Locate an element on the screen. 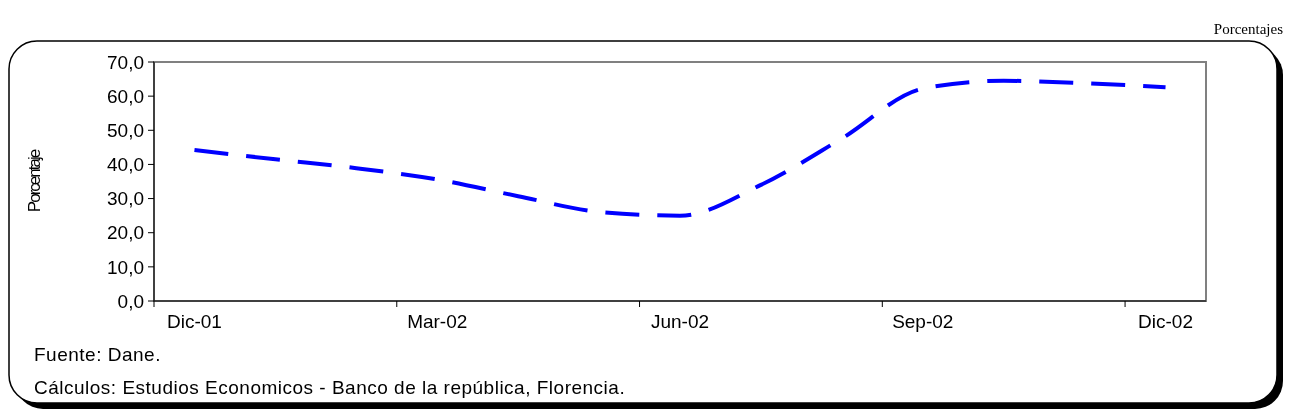 This screenshot has width=1289, height=416. source-note: Fuente: Dane. is located at coordinates (97, 354).